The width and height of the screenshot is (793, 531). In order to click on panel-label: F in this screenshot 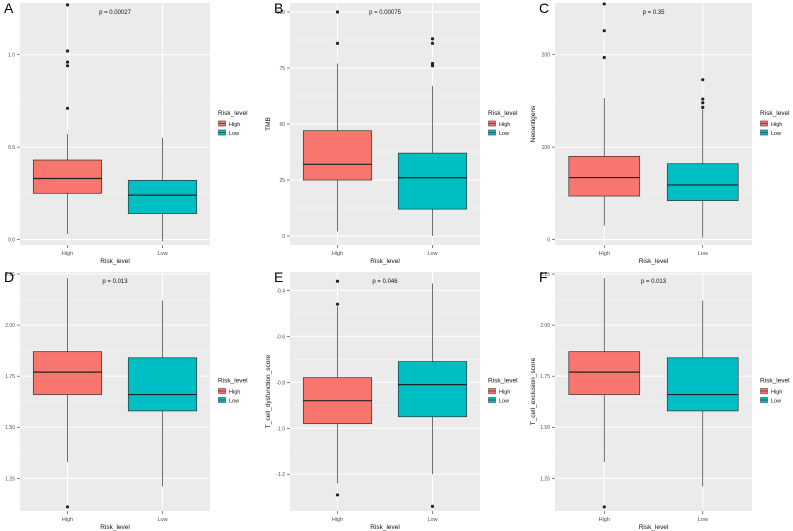, I will do `click(543, 277)`.